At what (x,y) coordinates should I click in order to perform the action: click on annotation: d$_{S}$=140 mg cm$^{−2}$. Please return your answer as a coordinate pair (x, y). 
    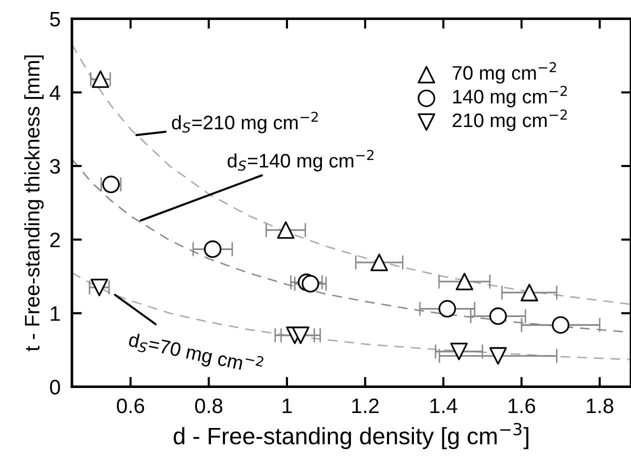
    Looking at the image, I should click on (301, 161).